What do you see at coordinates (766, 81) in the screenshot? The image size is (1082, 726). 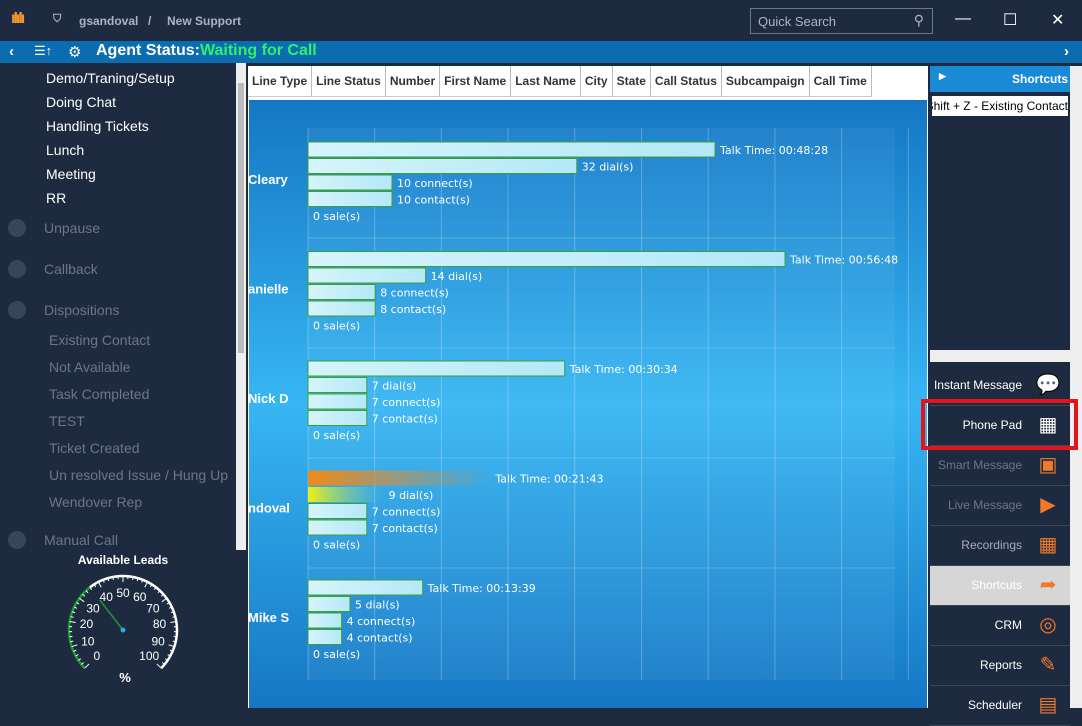 I see `column-header: Subcampaign` at bounding box center [766, 81].